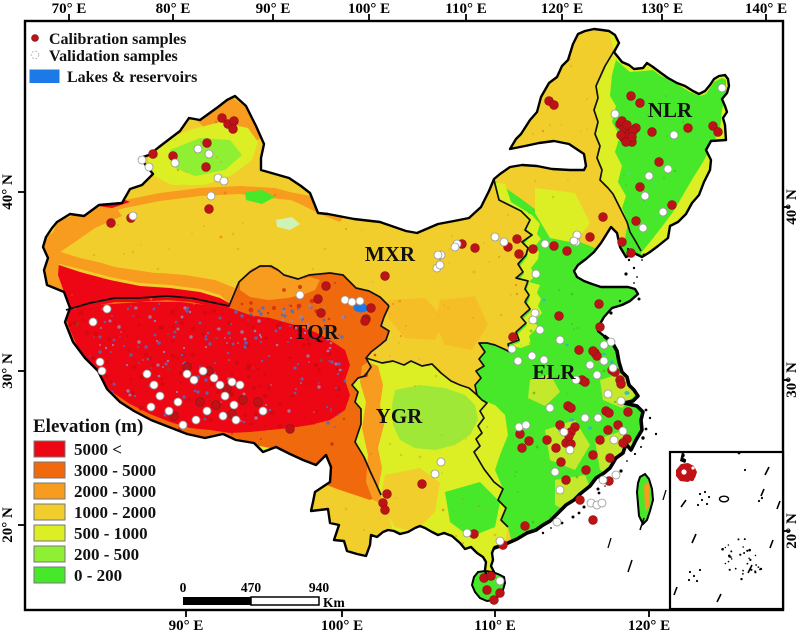  Describe the element at coordinates (115, 470) in the screenshot. I see `svg-text: 3000 - 5000` at that location.